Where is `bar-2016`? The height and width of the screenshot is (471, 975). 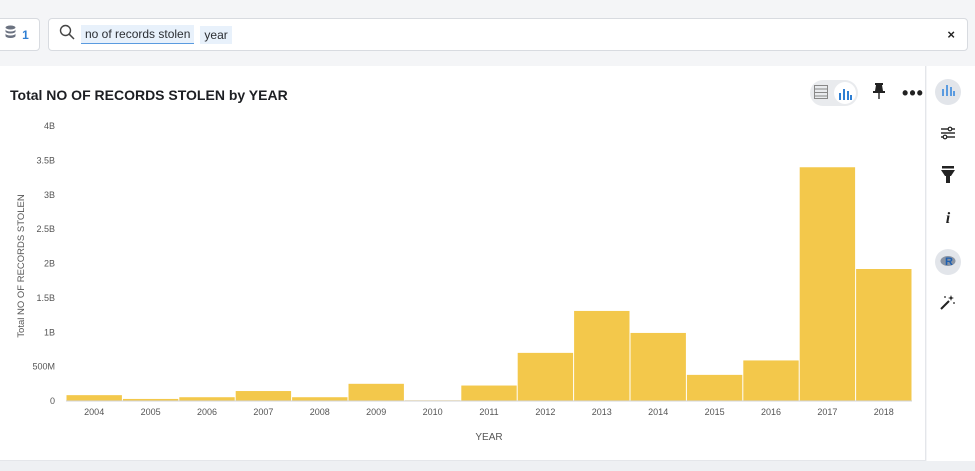
bar-2016 is located at coordinates (771, 380).